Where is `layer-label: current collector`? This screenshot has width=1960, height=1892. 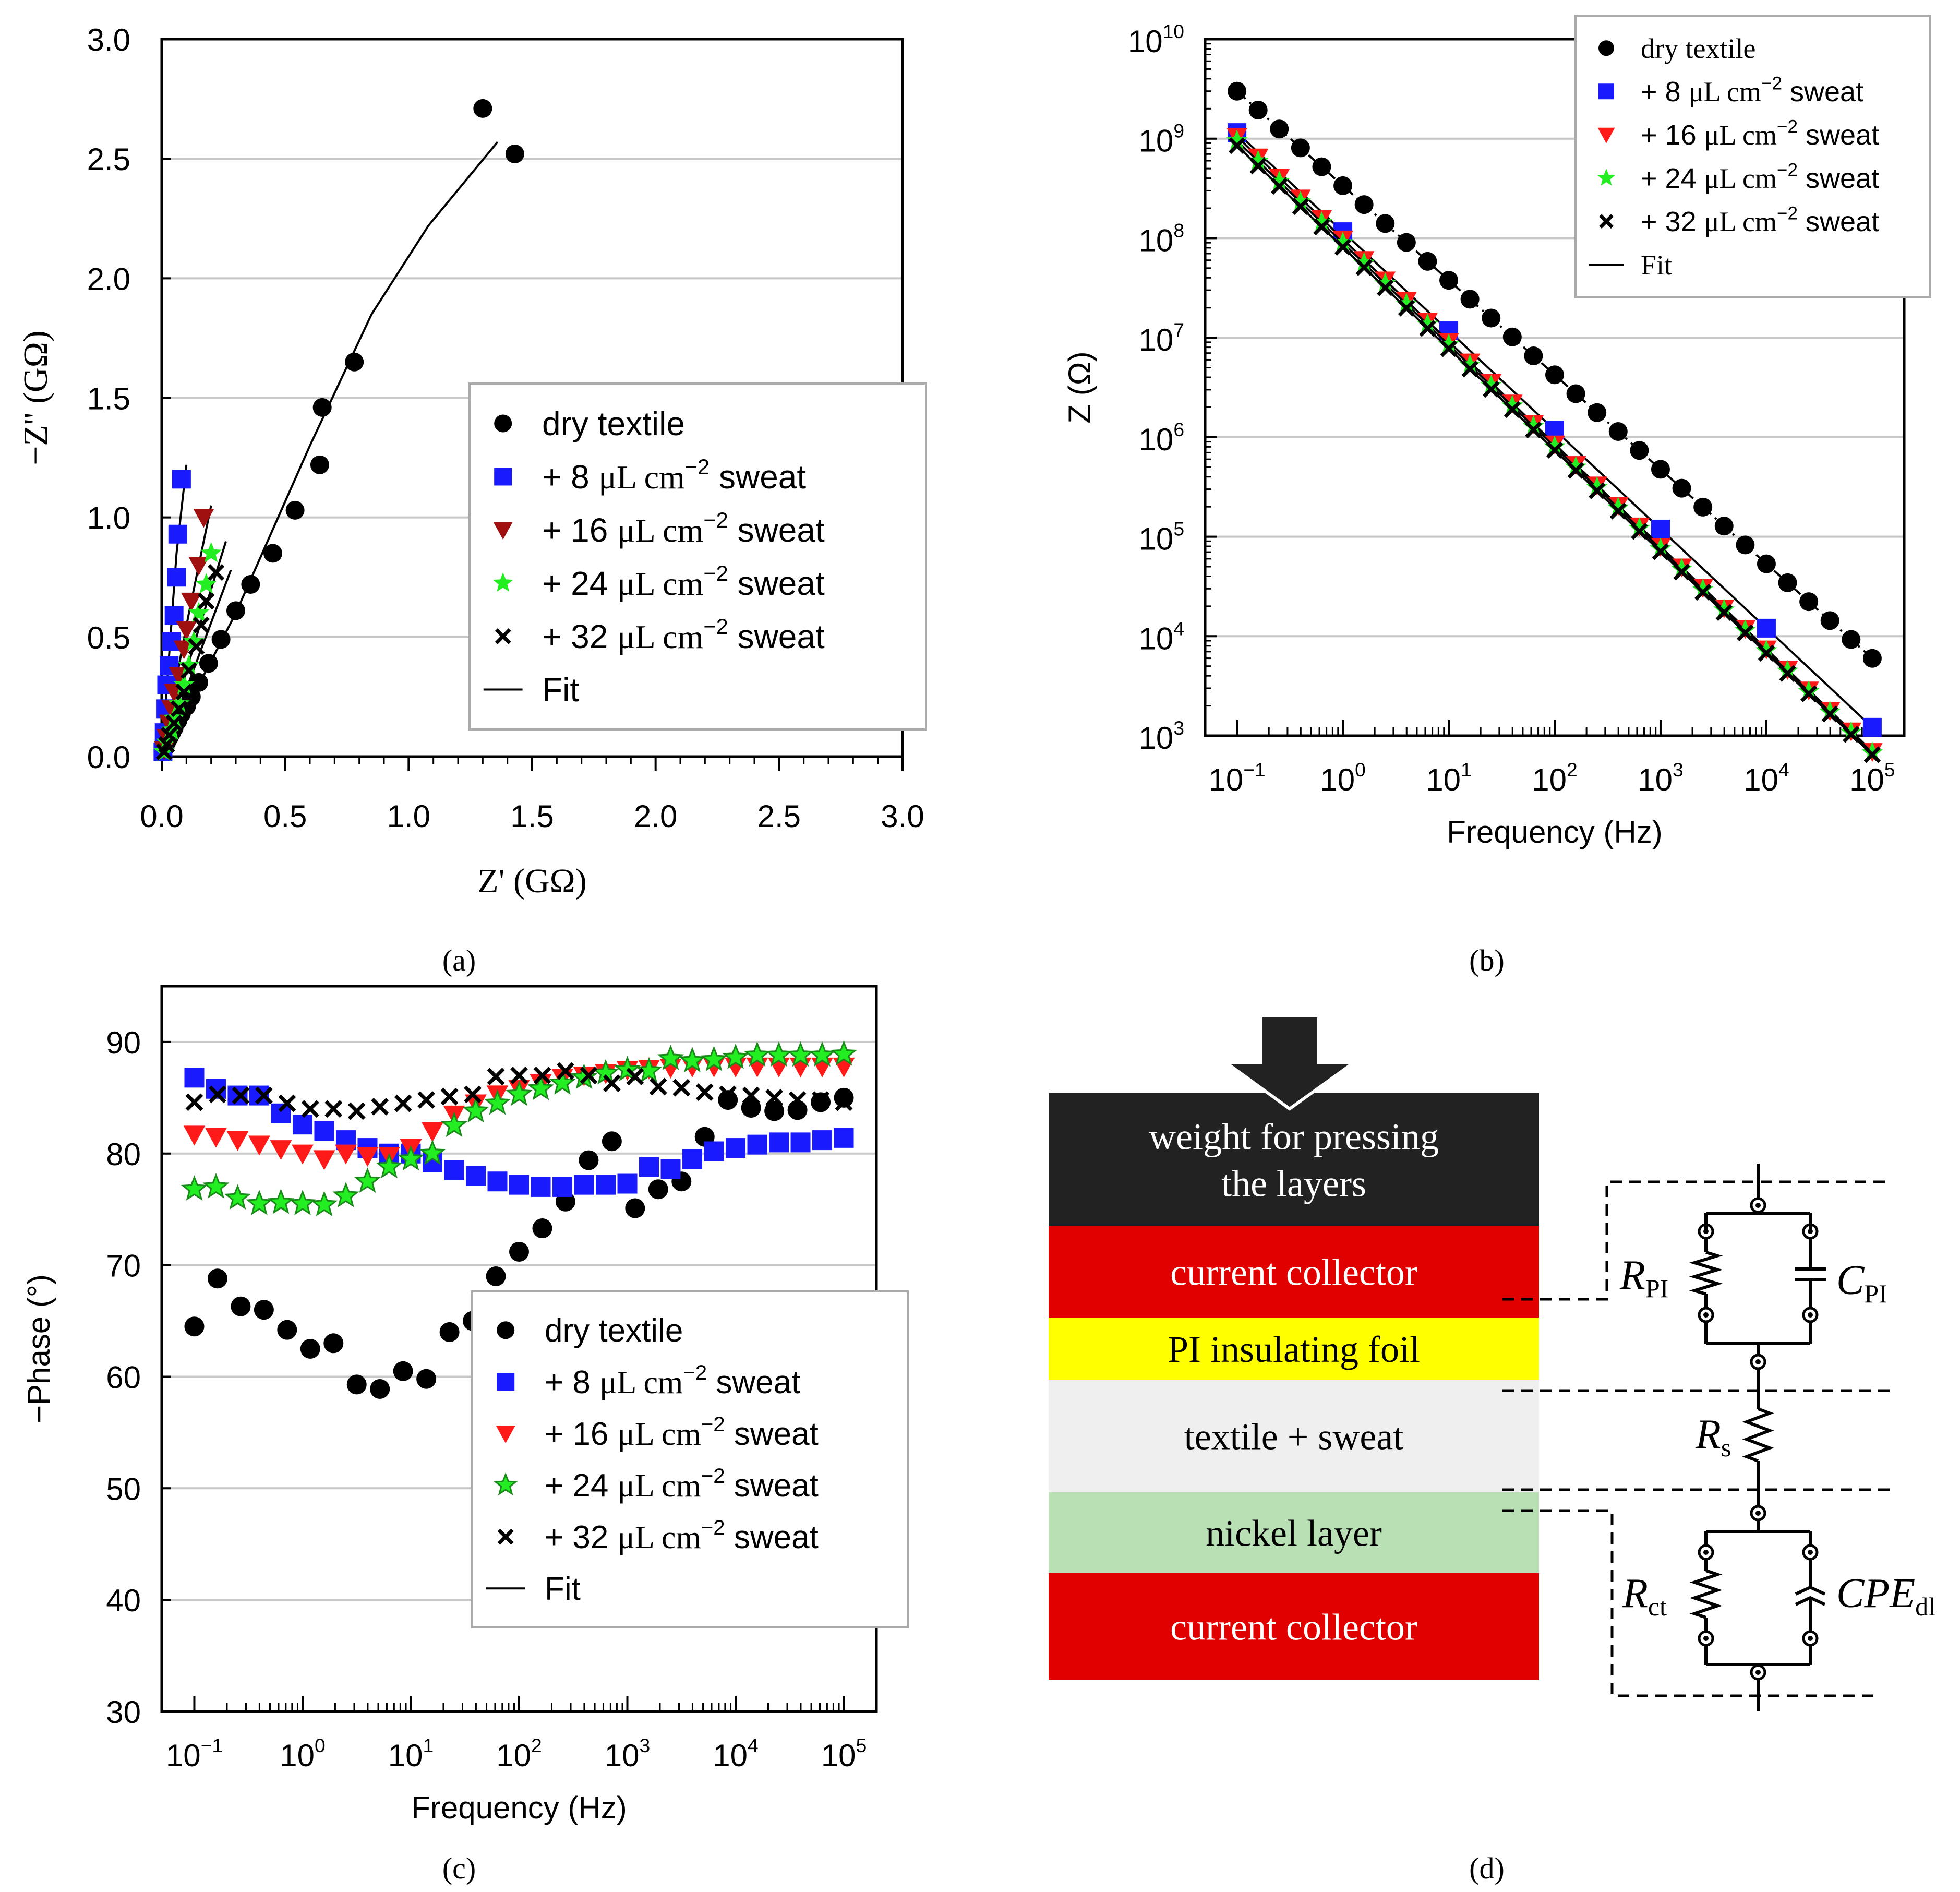
layer-label: current collector is located at coordinates (1293, 1273).